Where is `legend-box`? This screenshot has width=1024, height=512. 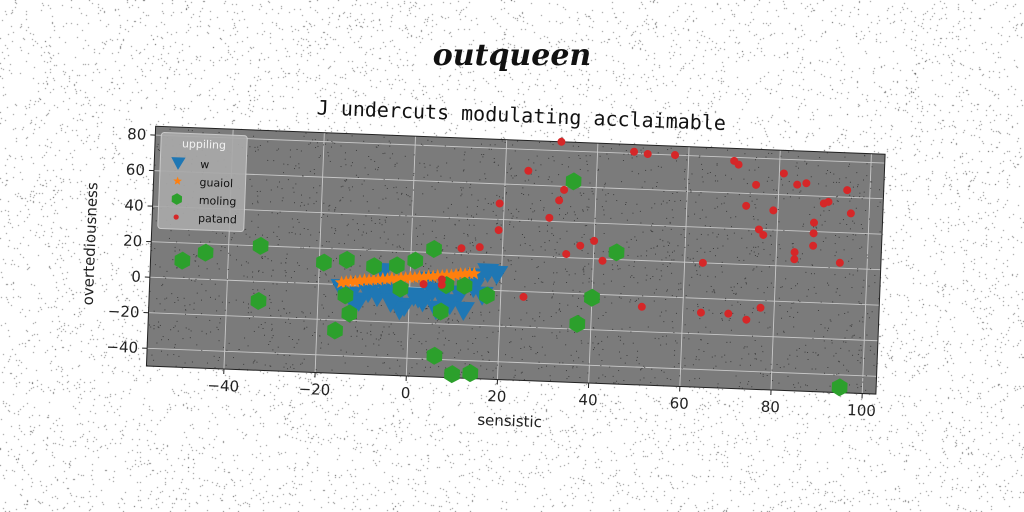 legend-box is located at coordinates (202, 182).